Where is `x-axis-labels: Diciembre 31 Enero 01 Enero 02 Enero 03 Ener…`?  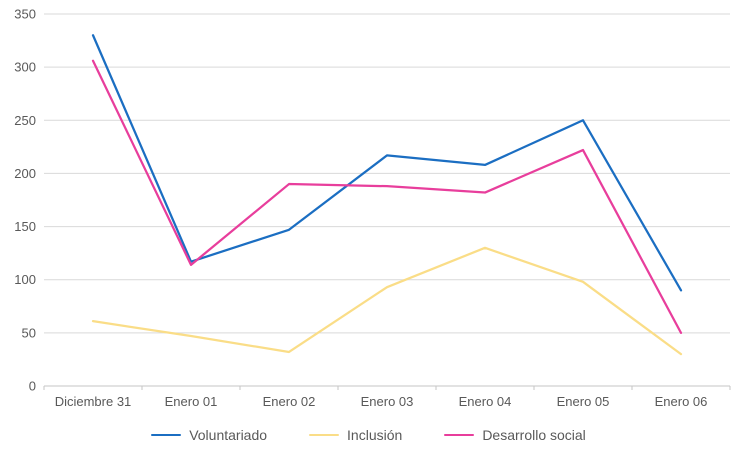
x-axis-labels: Diciembre 31 Enero 01 Enero 02 Enero 03 Ener… is located at coordinates (381, 401).